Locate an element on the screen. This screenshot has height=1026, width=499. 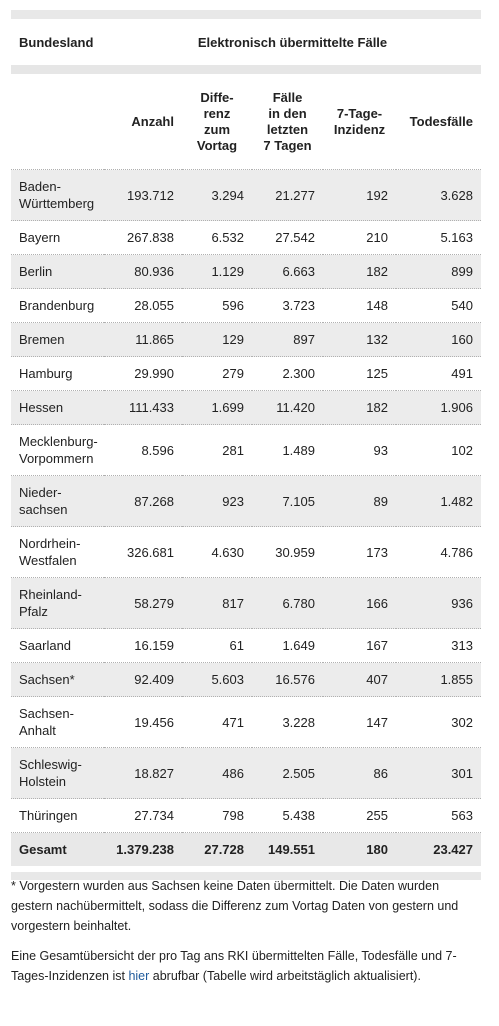
cell-differenz: 596 is located at coordinates (217, 305).